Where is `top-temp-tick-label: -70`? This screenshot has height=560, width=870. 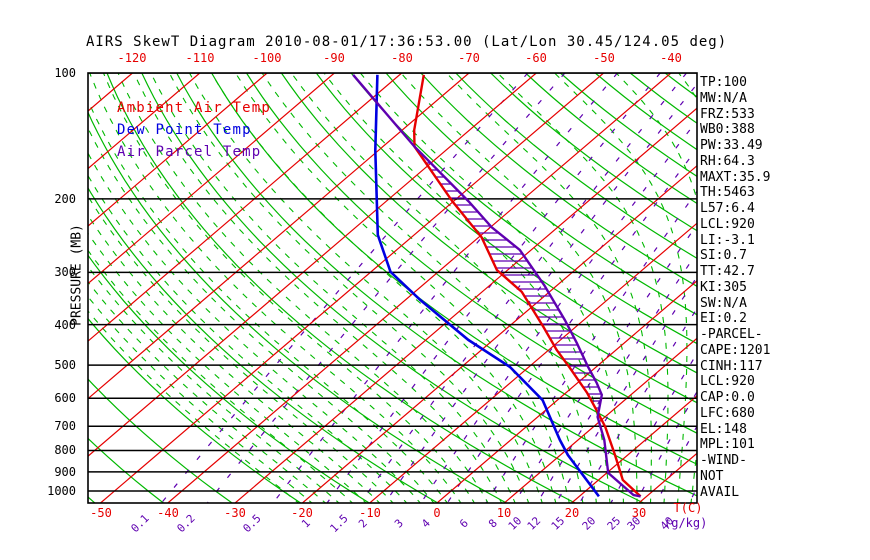 top-temp-tick-label: -70 is located at coordinates (469, 58).